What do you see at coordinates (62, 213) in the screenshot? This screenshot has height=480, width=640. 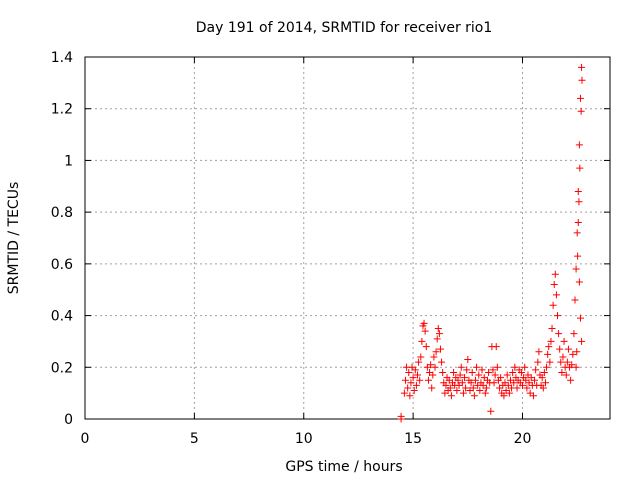 I see `y-tick-label: 0.8` at bounding box center [62, 213].